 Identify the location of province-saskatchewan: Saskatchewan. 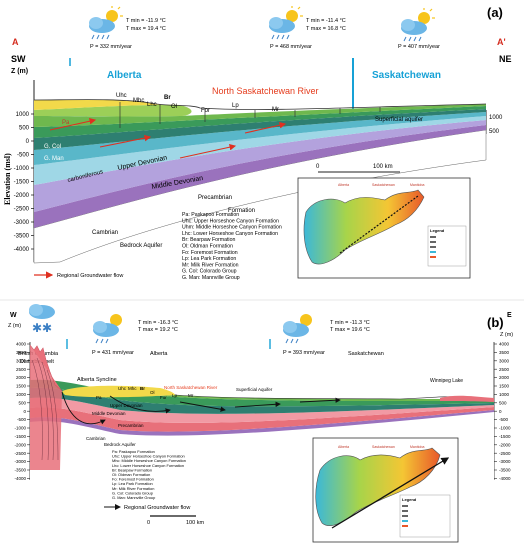
(366, 354).